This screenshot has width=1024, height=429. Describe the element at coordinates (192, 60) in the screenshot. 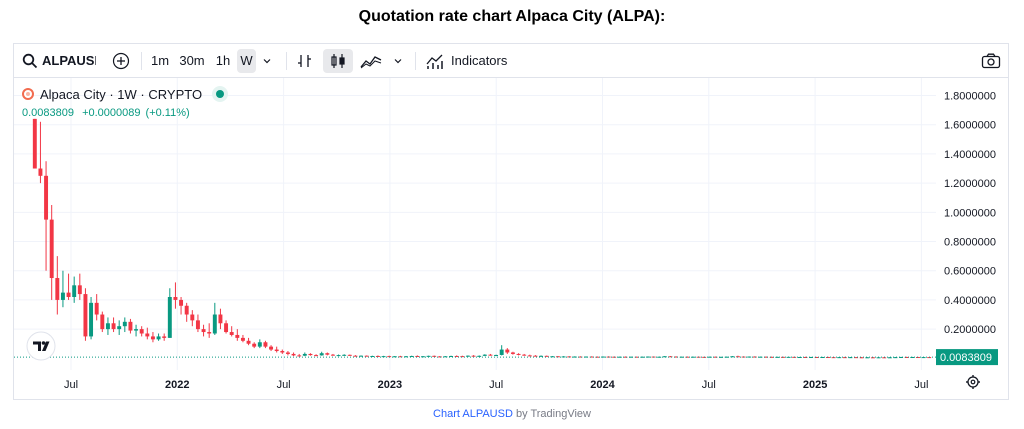

I see `interval-30m-button: 30m` at that location.